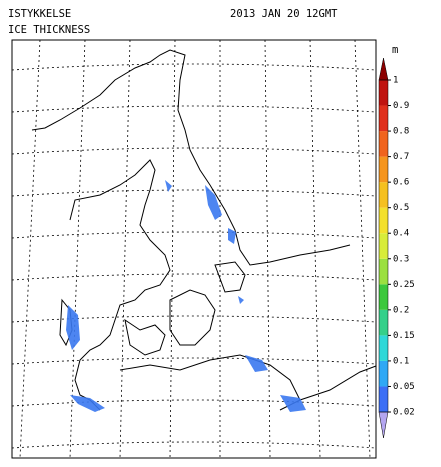 This screenshot has height=467, width=441. I want to click on colorbar-tick-label: 0.9, so click(401, 106).